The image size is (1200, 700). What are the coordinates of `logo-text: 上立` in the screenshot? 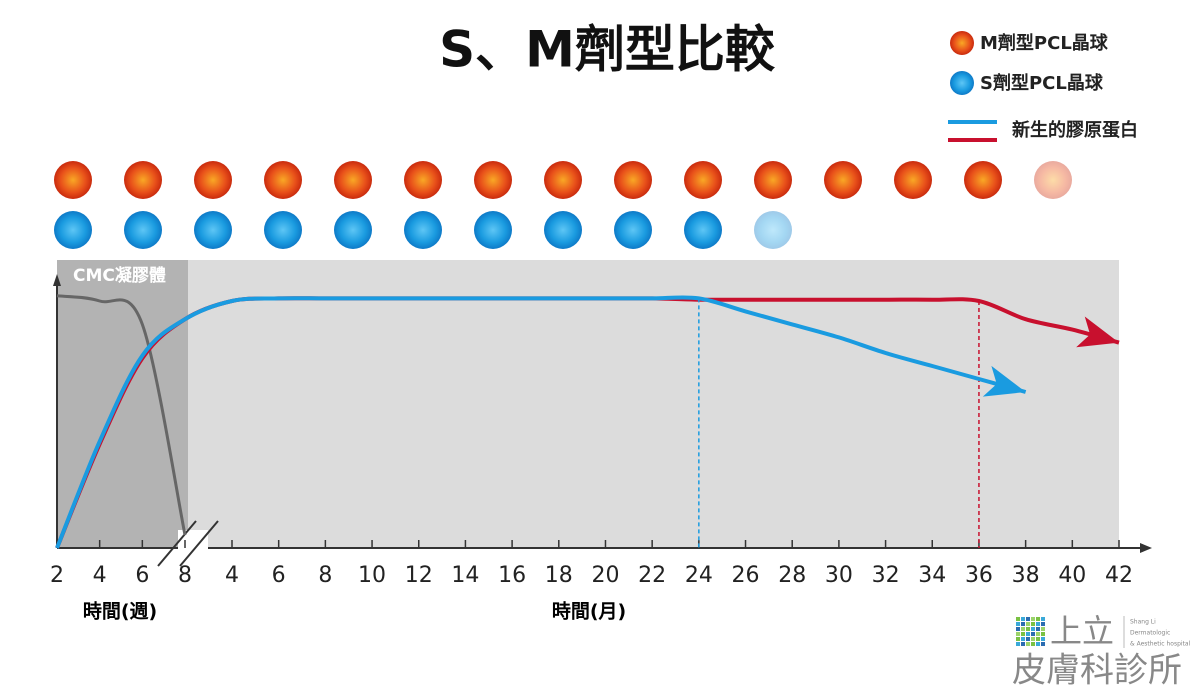 It's located at (1082, 631).